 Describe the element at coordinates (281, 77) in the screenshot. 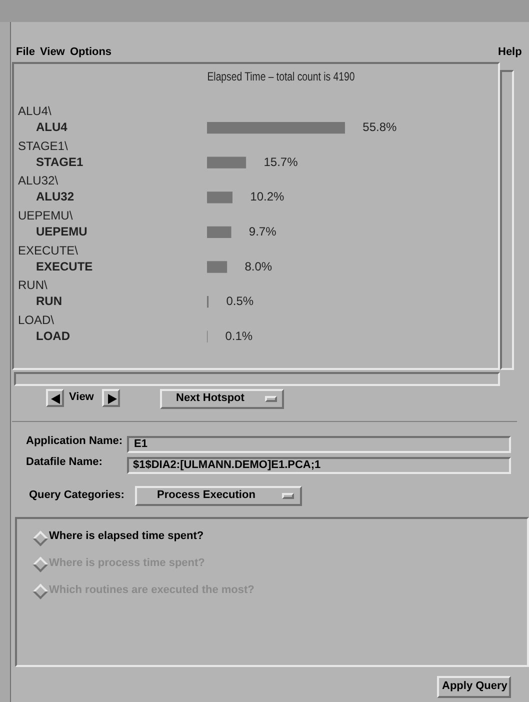

I see `chart-title: Elapsed Time – total count is 4190` at that location.